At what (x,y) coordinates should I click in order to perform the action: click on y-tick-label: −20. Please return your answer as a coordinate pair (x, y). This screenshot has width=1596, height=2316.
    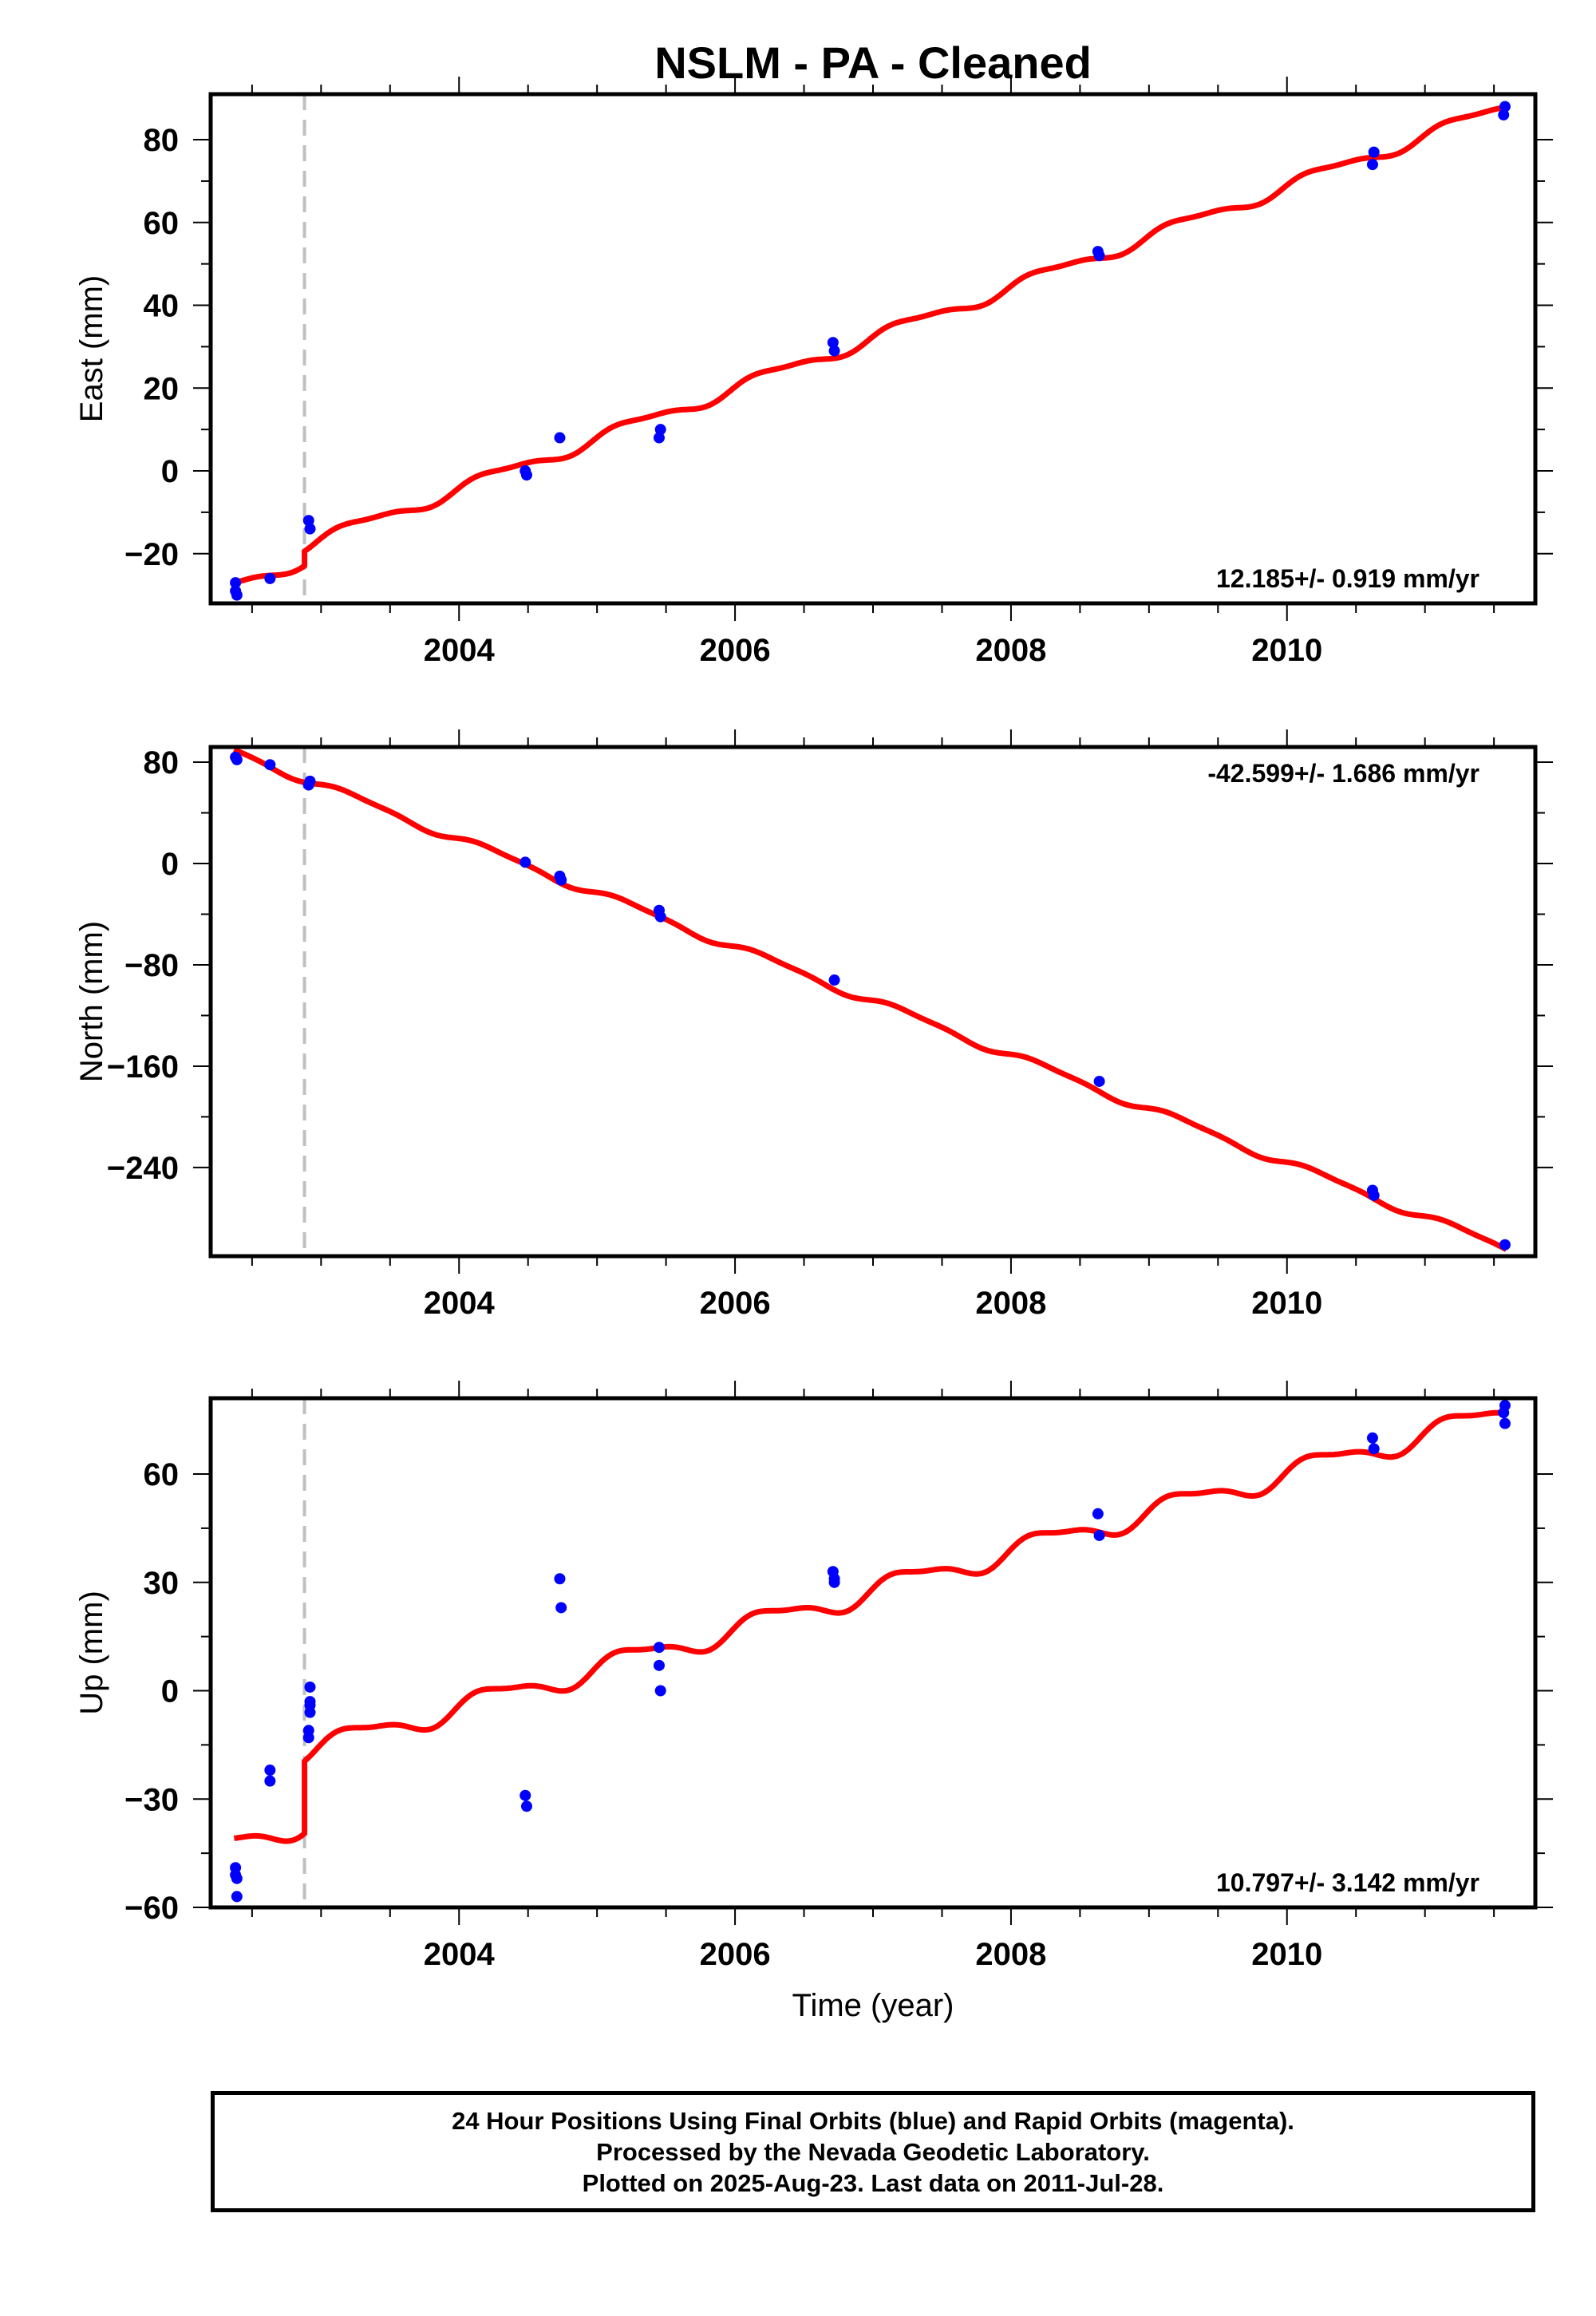
    Looking at the image, I should click on (151, 554).